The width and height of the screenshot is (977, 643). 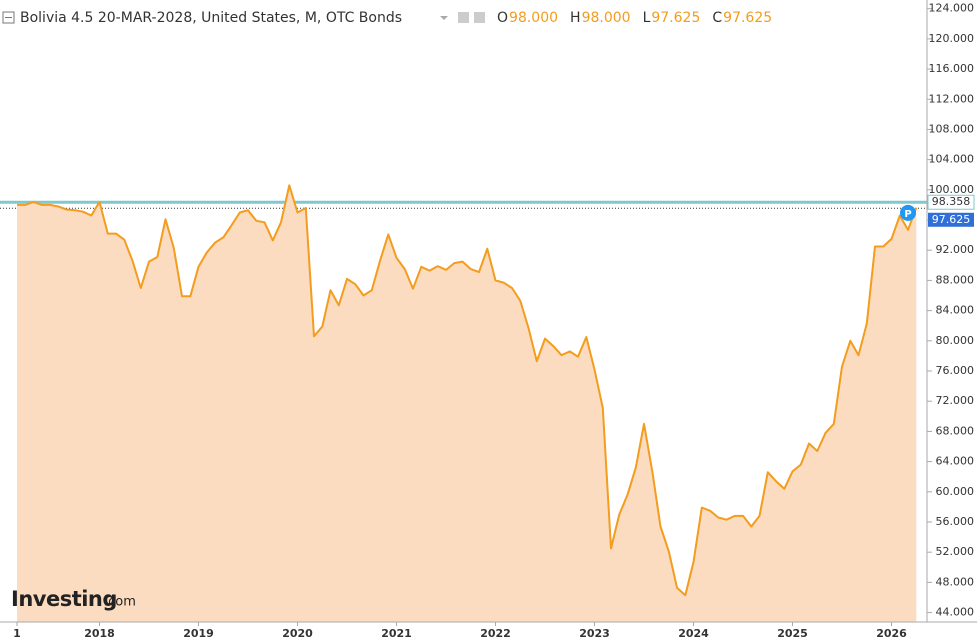 What do you see at coordinates (952, 159) in the screenshot?
I see `y-tick-label: 104.000` at bounding box center [952, 159].